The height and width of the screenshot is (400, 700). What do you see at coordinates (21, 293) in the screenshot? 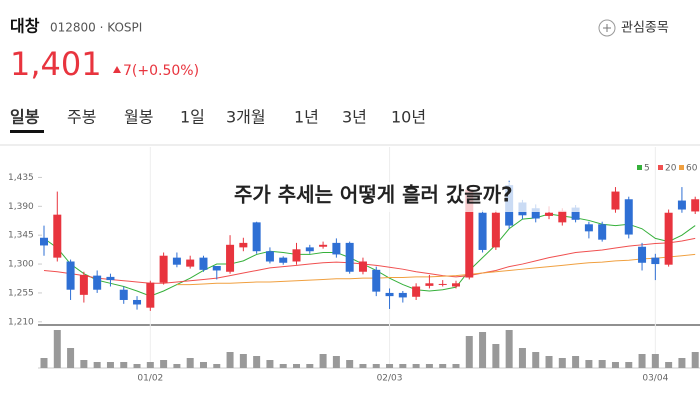
I see `y-tick-label: 1,255` at bounding box center [21, 293].